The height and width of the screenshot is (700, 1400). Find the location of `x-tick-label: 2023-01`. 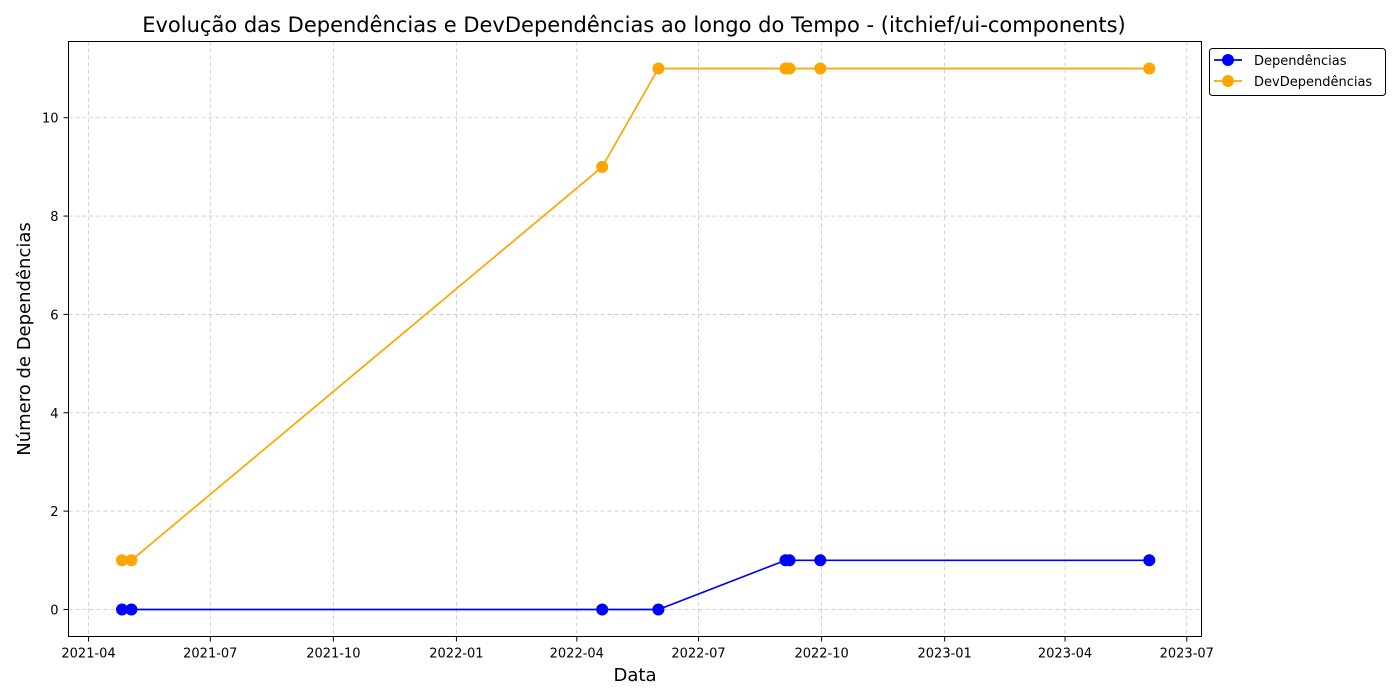

x-tick-label: 2023-01 is located at coordinates (945, 654).